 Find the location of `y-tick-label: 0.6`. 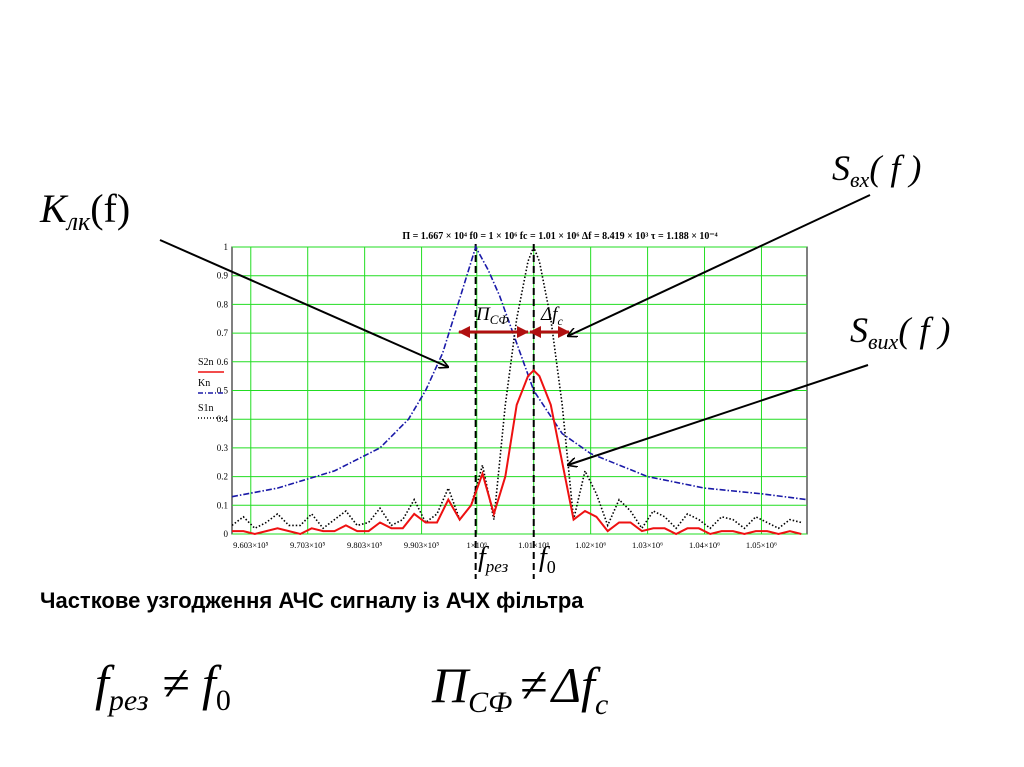

y-tick-label: 0.6 is located at coordinates (223, 362).